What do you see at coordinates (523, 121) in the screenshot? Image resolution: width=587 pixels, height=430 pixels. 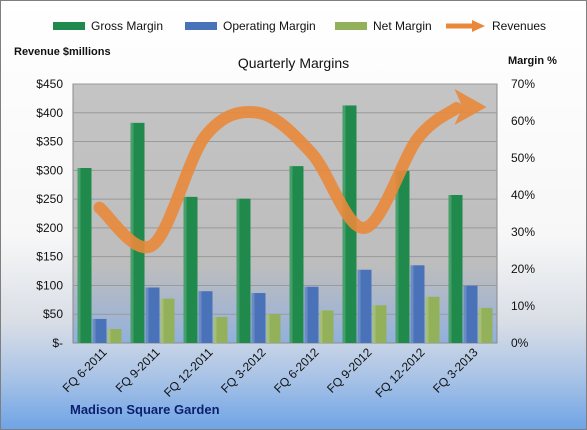 I see `right-tick-label: 60%` at bounding box center [523, 121].